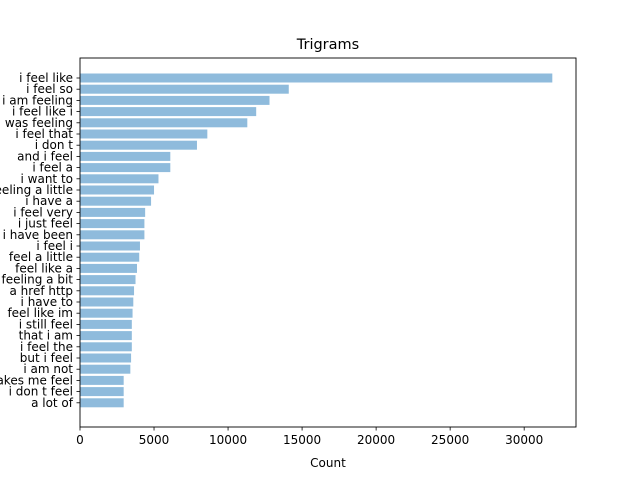  What do you see at coordinates (112, 224) in the screenshot?
I see `bar-i-just-feel` at bounding box center [112, 224].